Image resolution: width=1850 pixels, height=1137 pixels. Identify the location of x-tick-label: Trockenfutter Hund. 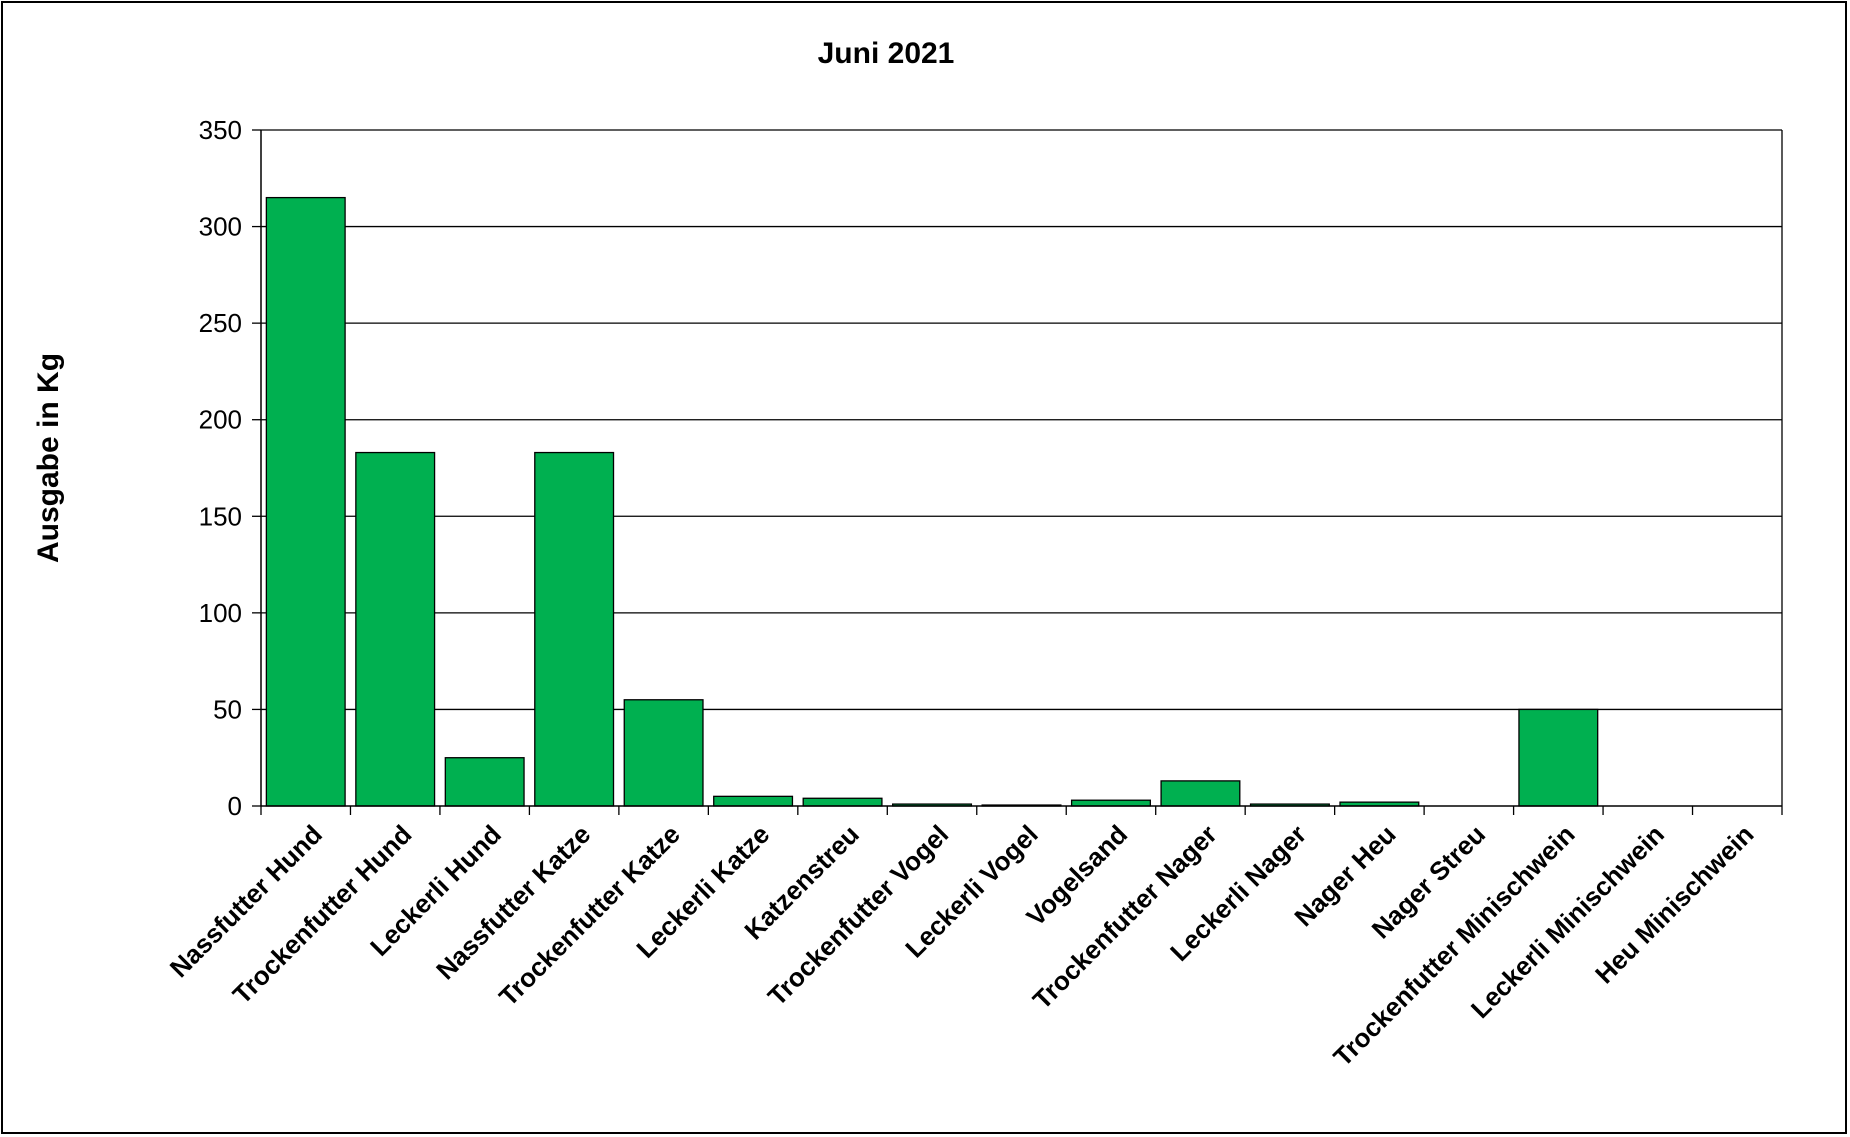
(322, 914).